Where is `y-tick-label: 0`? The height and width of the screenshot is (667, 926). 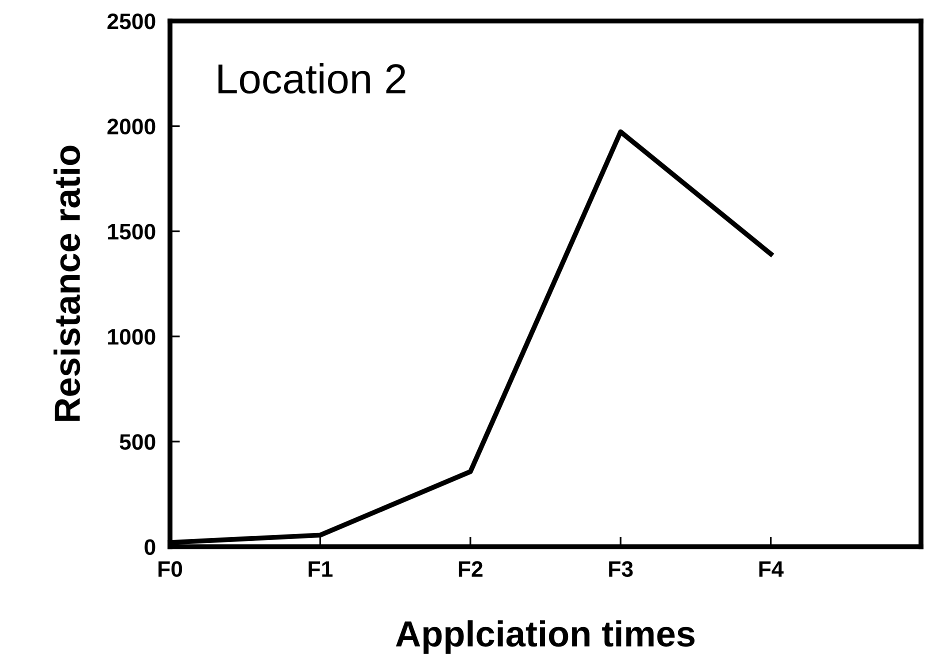 y-tick-label: 0 is located at coordinates (150, 547).